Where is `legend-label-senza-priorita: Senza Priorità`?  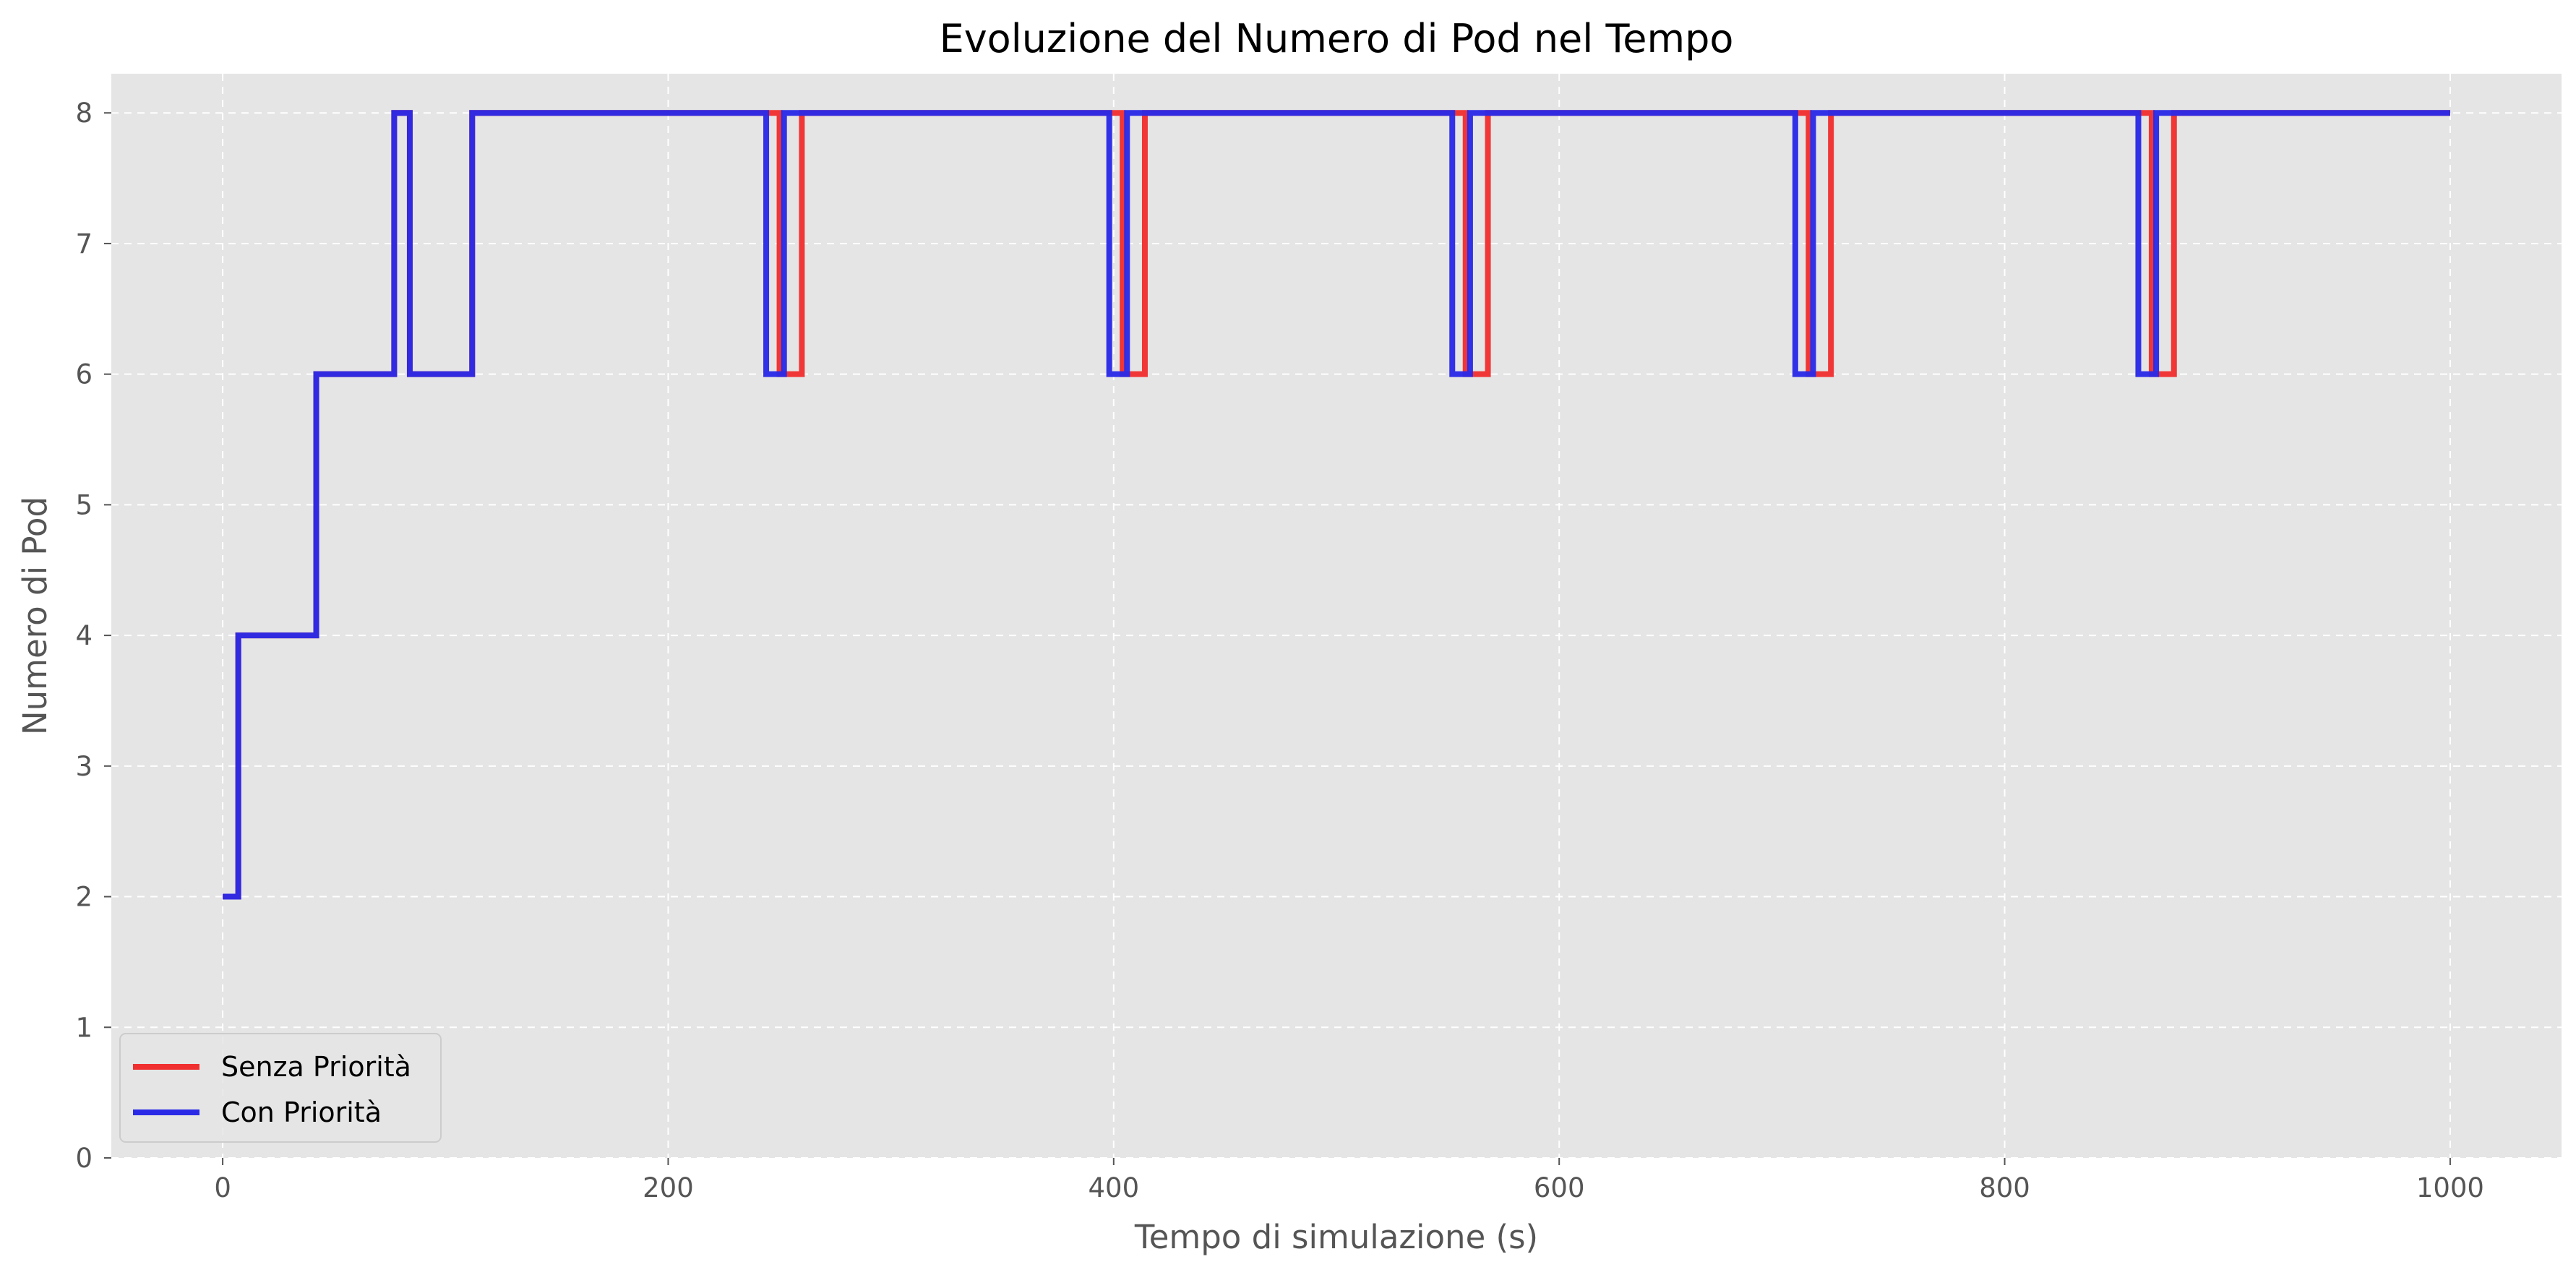
legend-label-senza-priorita: Senza Priorità is located at coordinates (316, 1067).